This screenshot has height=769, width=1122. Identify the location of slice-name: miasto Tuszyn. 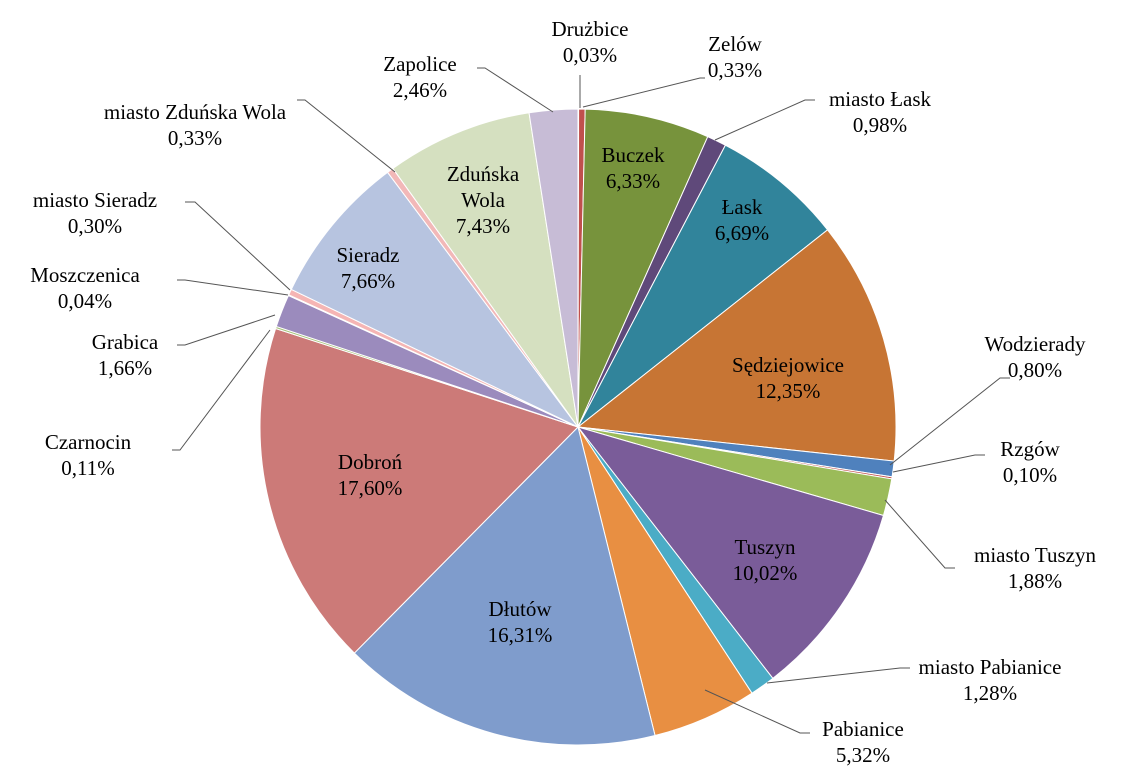
(1035, 555).